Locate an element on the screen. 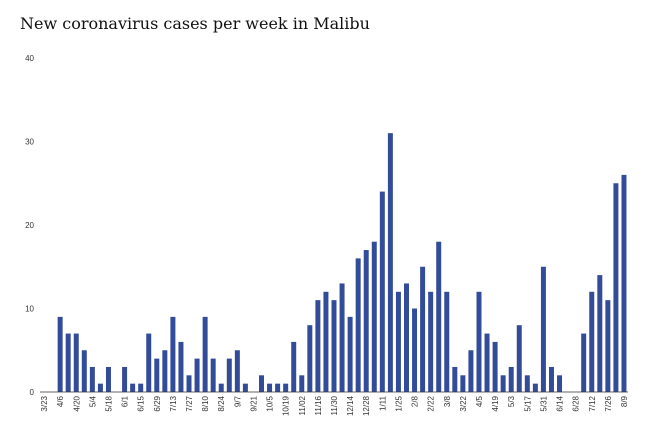  x-tick-label: 5/4 is located at coordinates (92, 401).